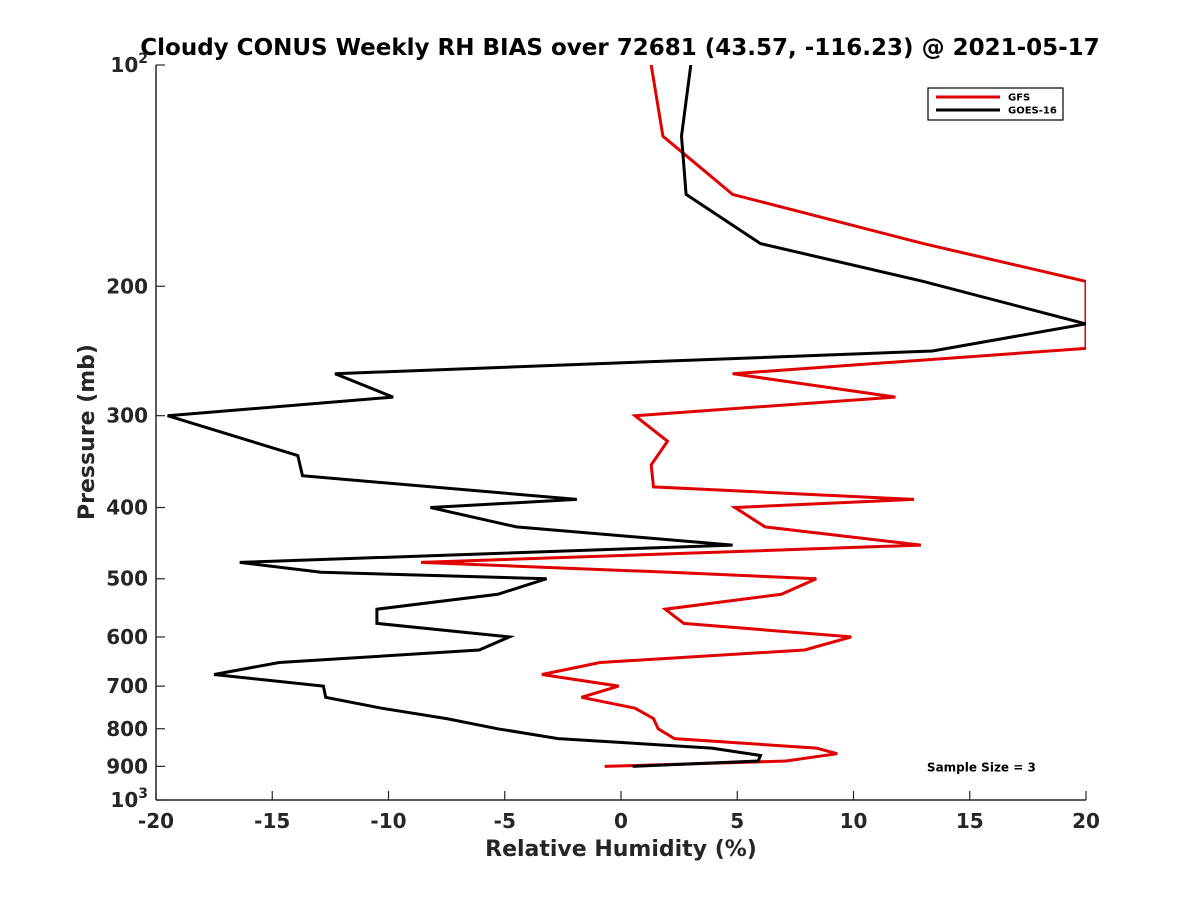 This screenshot has width=1200, height=900. I want to click on x-tick-label: -10, so click(388, 821).